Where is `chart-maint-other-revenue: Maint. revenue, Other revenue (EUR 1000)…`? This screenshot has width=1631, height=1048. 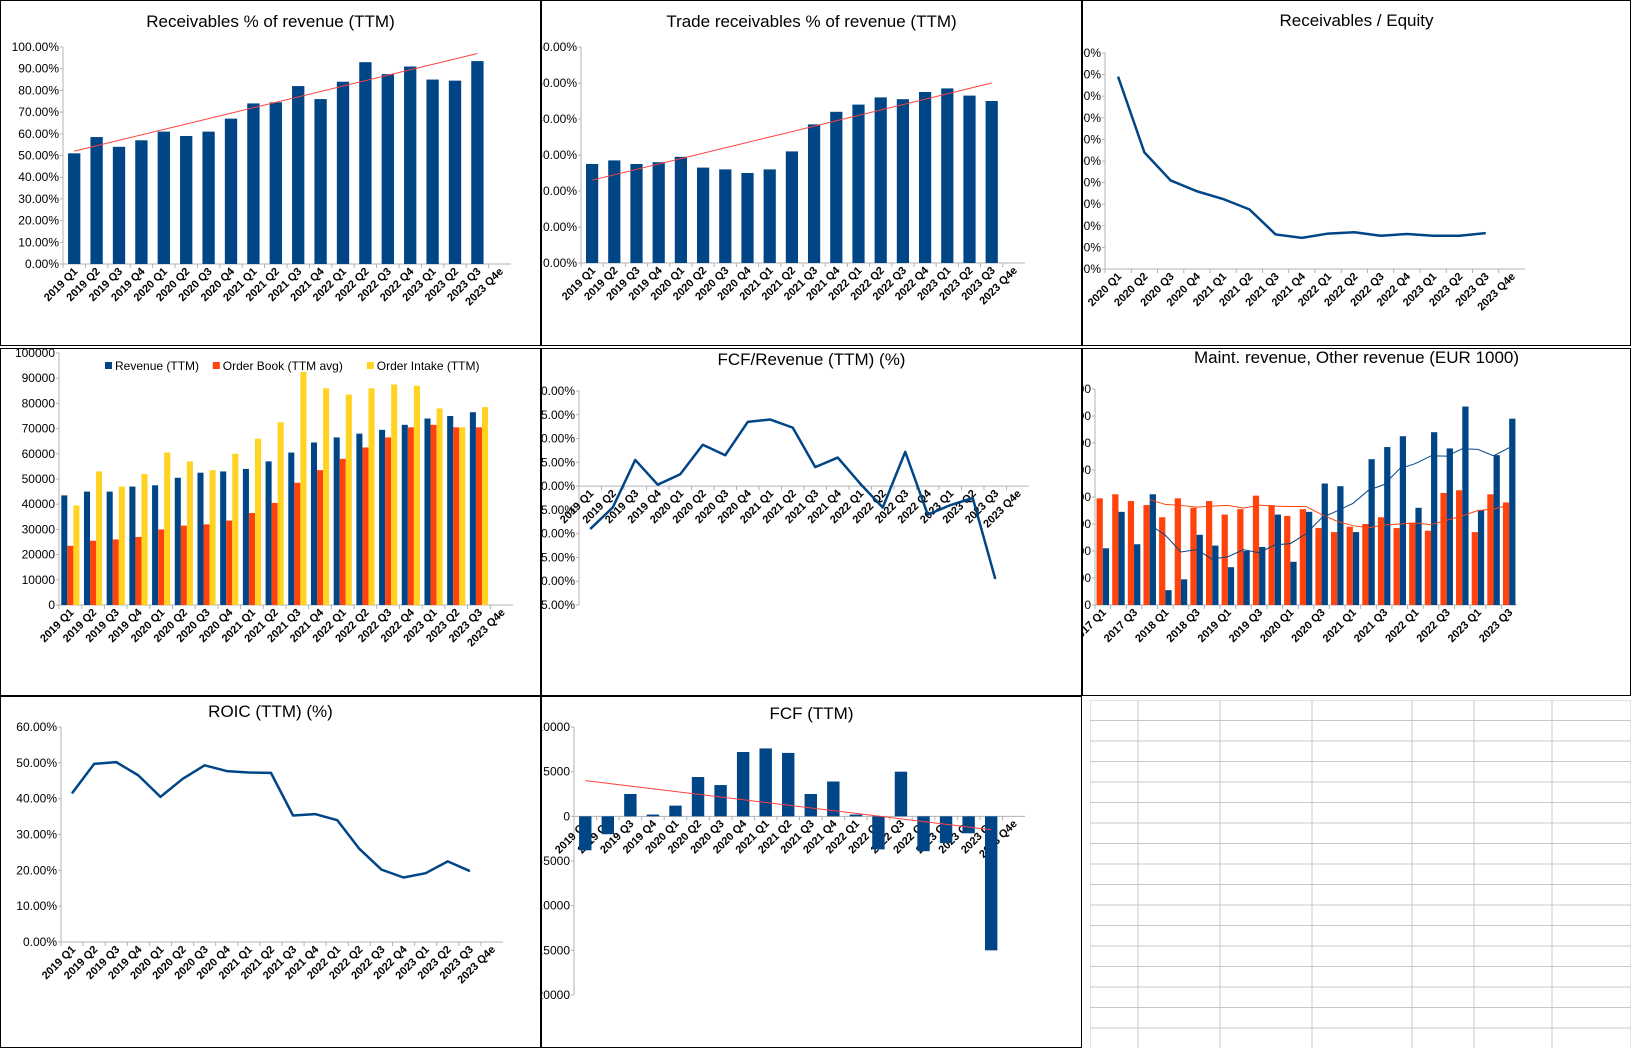 chart-maint-other-revenue: Maint. revenue, Other revenue (EUR 1000)… is located at coordinates (1356, 522).